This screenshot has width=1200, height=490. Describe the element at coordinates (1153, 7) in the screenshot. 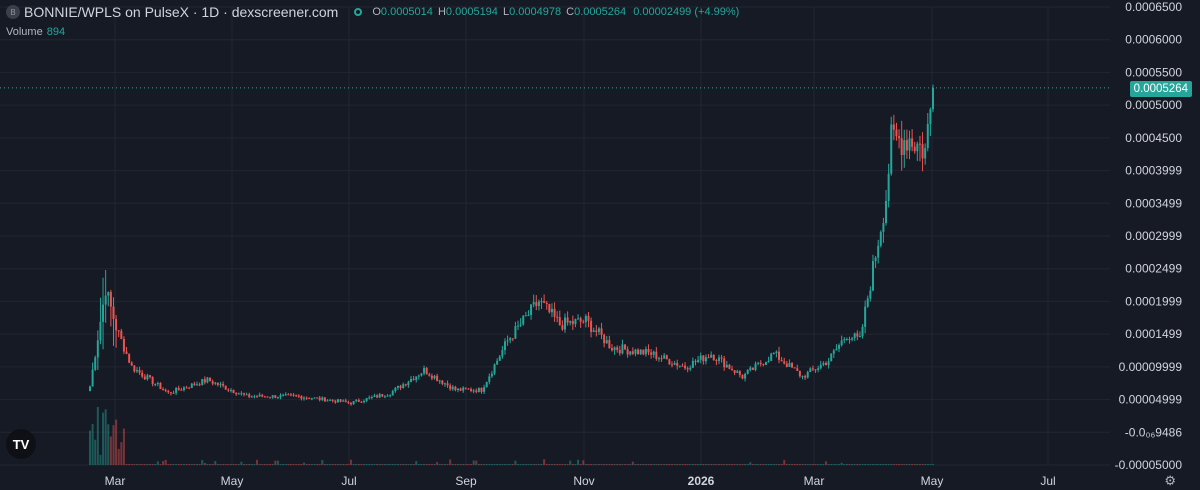

I see `price-tick-label: 0.0006500` at that location.